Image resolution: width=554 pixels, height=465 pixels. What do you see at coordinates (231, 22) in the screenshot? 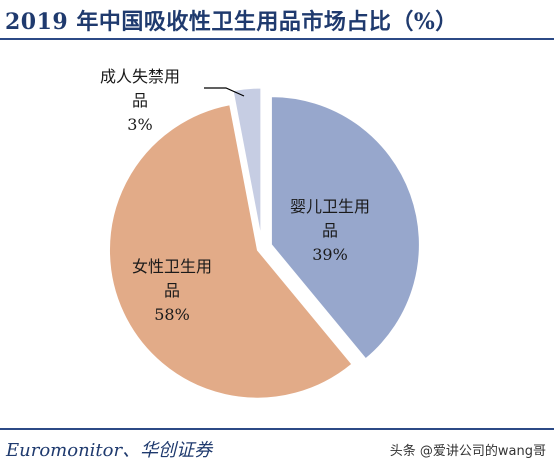
I see `chart-title: 2019 年中国吸收性卫生用品市场占比（%）` at bounding box center [231, 22].